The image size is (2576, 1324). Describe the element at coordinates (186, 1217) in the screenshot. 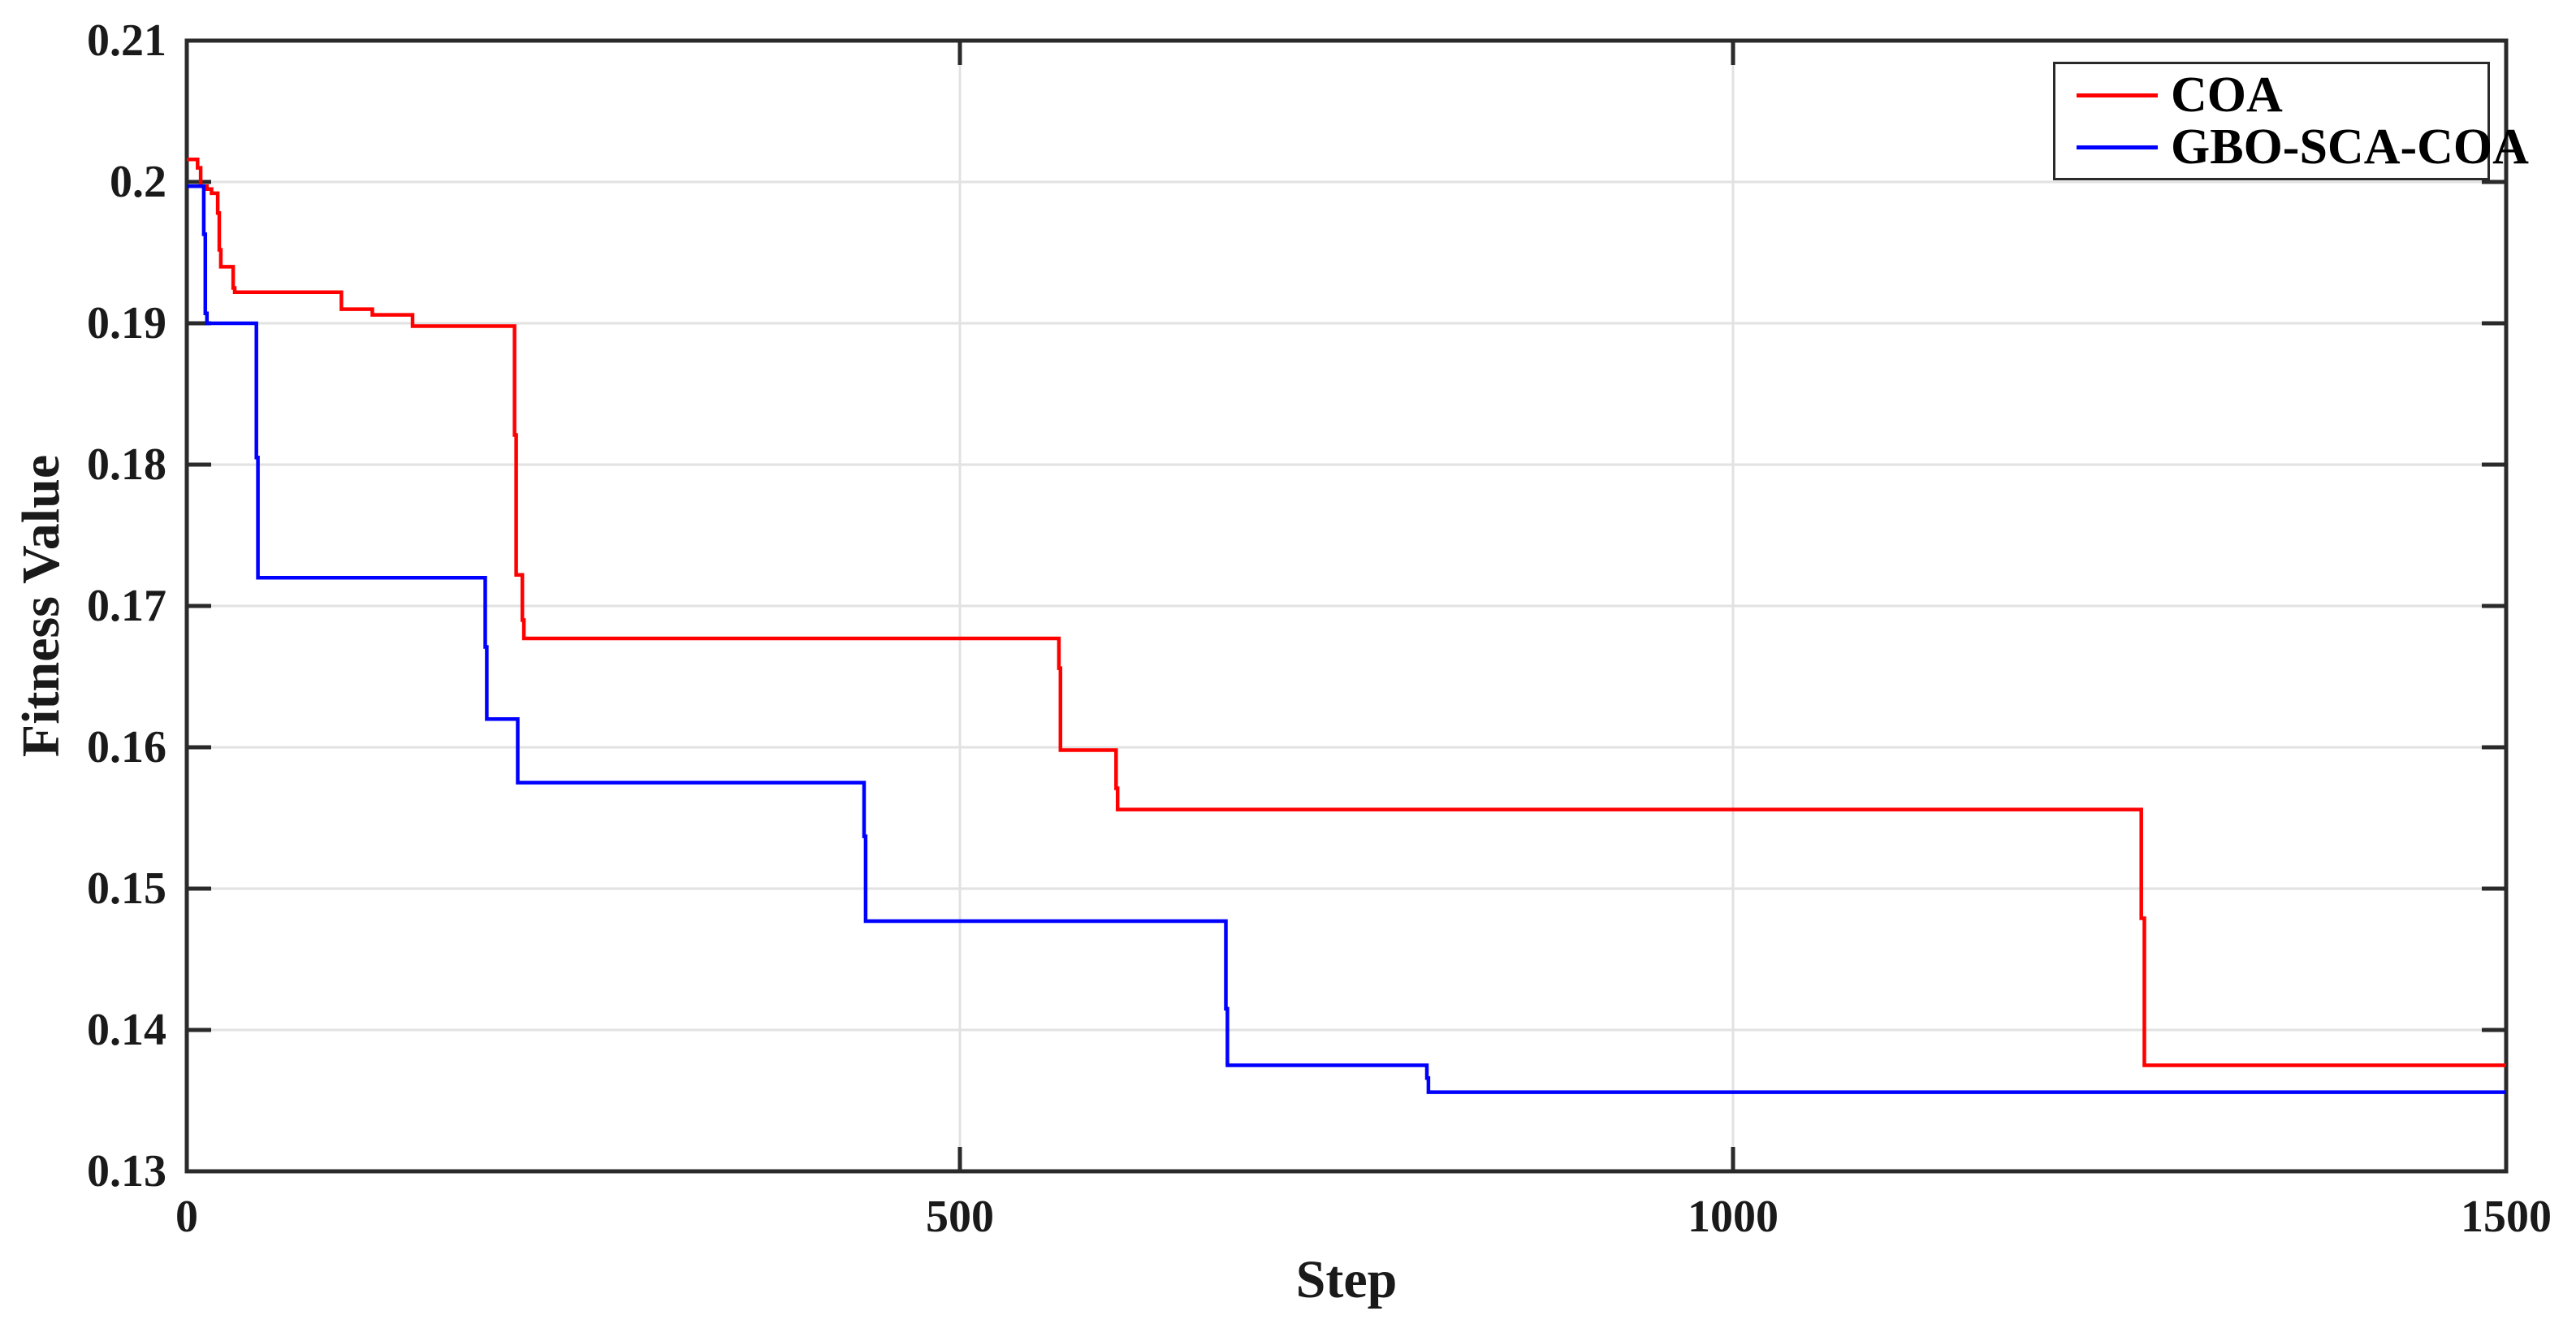

I see `x-tick-label: 0` at that location.